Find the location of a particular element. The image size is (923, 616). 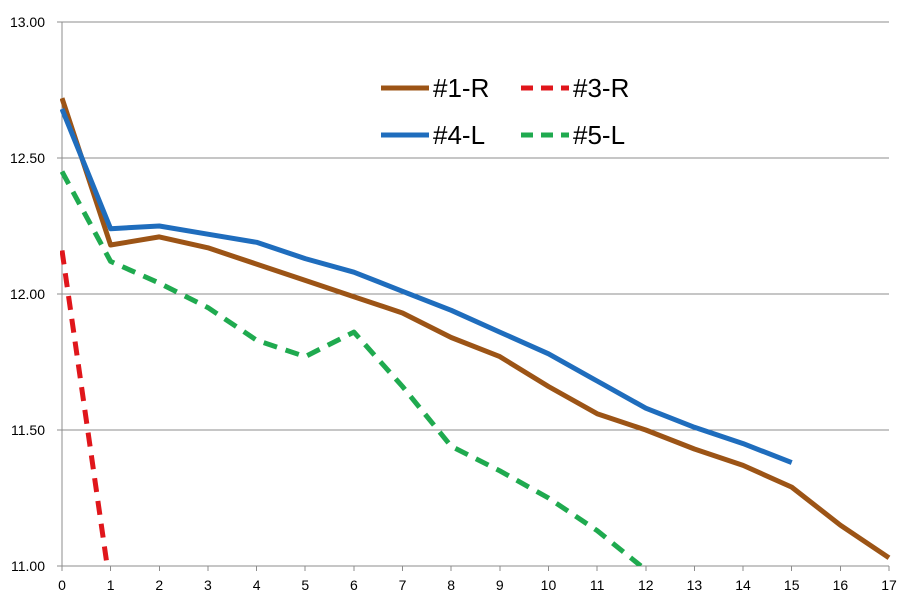

x-tick-label: 9 is located at coordinates (500, 585).